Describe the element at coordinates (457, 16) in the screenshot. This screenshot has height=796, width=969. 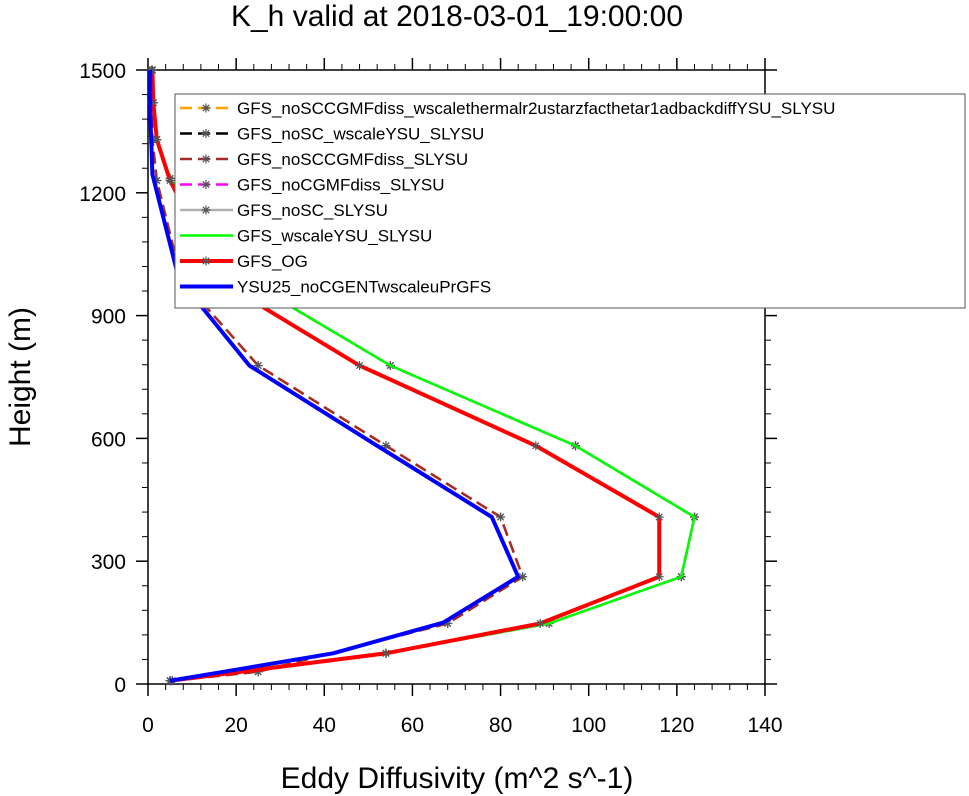
I see `chart-title: K_h valid at 2018-03-01_19:00:00` at that location.